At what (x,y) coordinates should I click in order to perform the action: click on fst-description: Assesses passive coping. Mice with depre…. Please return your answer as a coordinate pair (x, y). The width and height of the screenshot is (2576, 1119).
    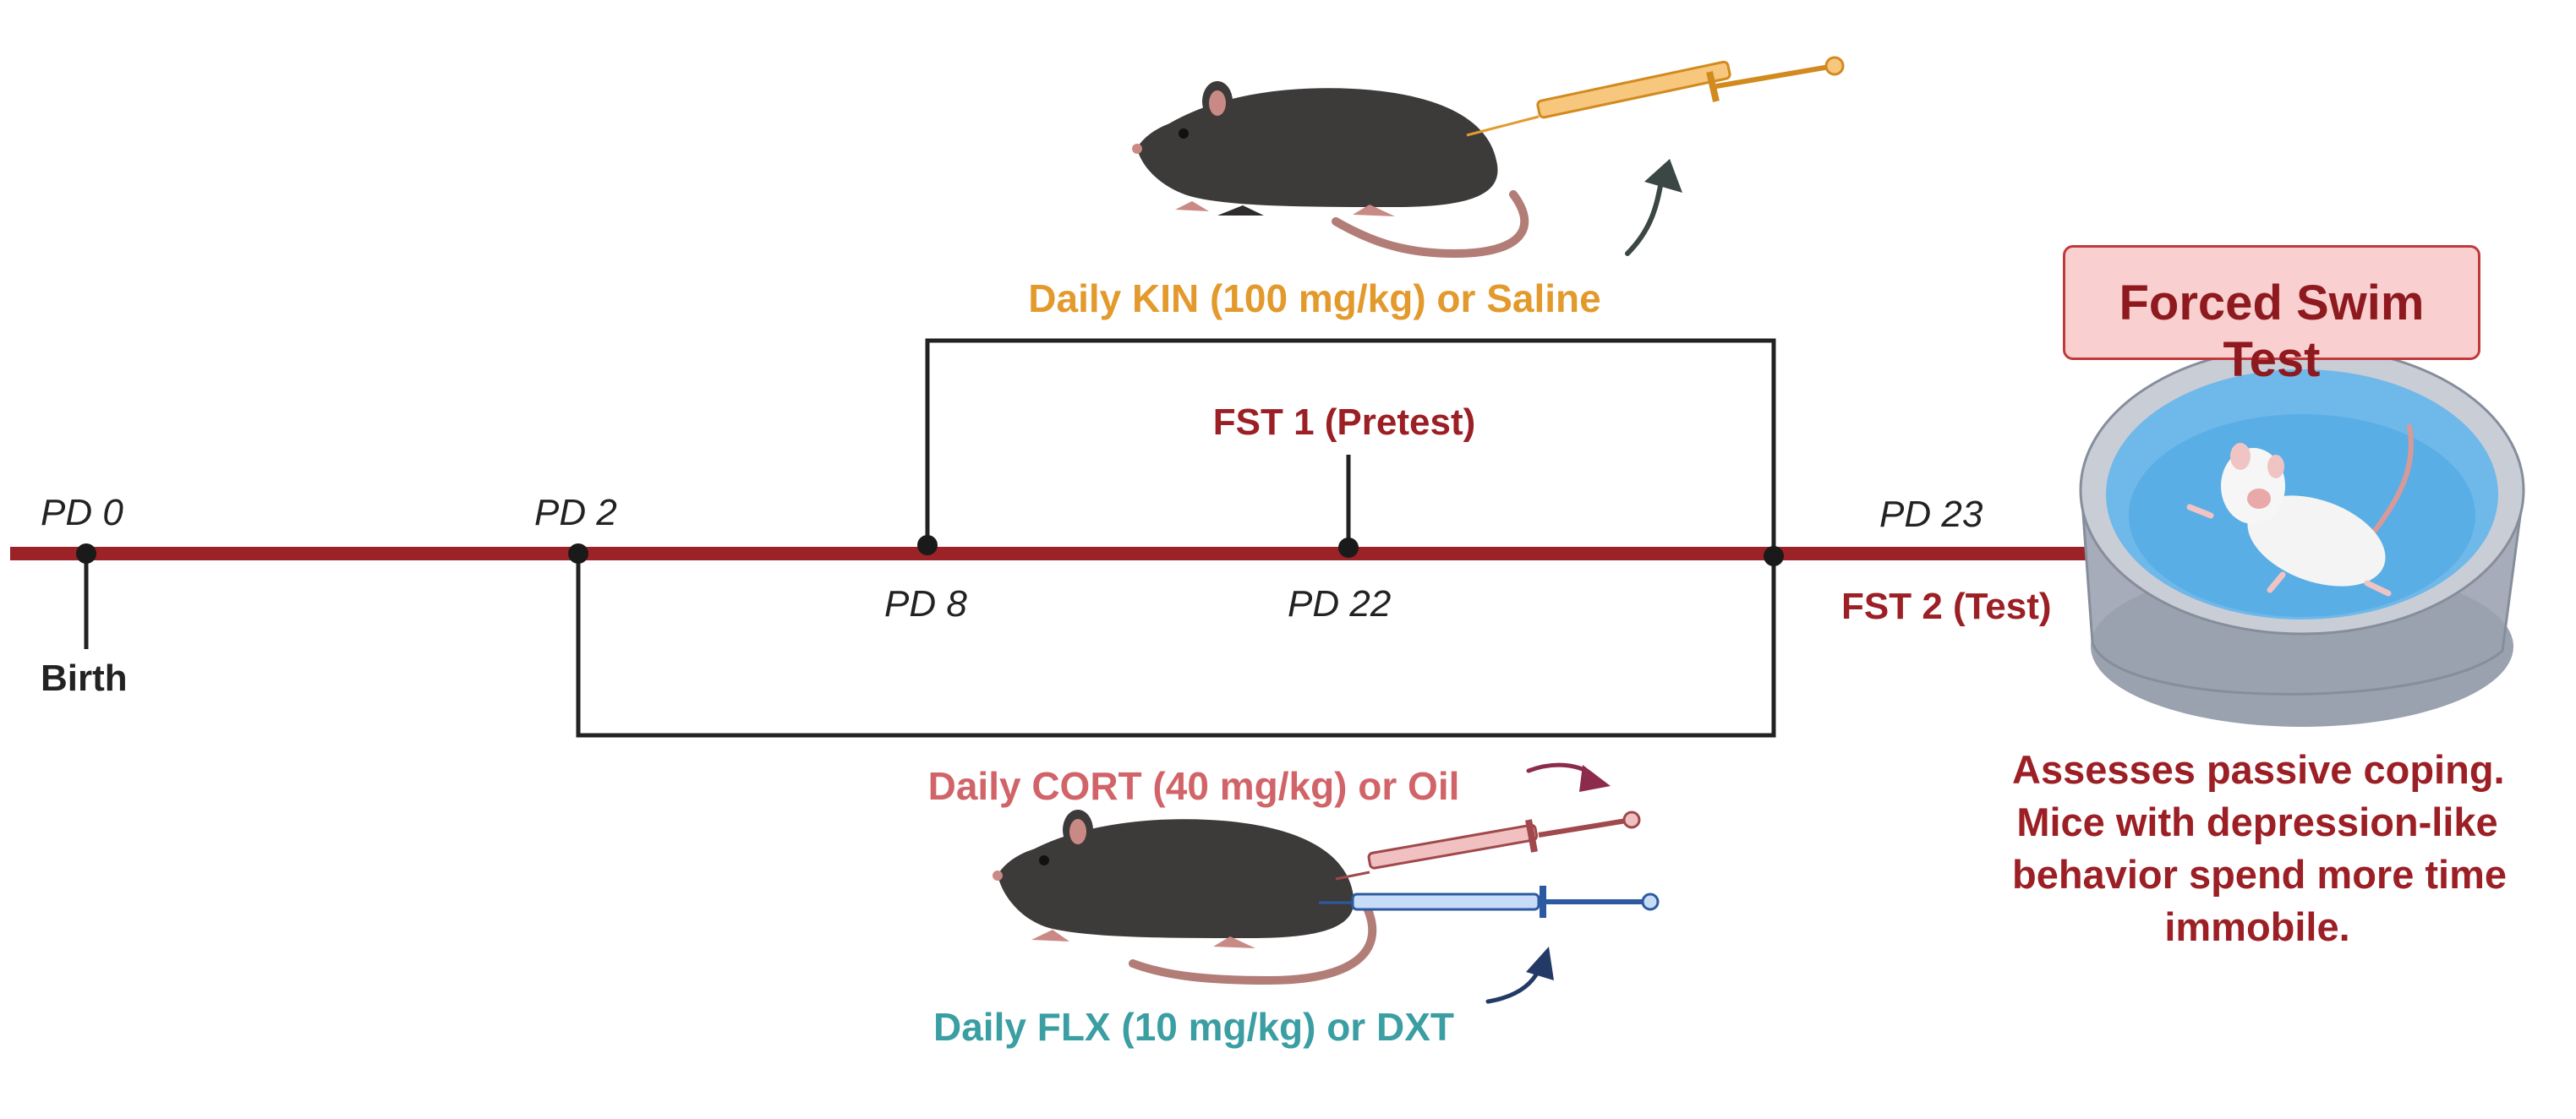
    Looking at the image, I should click on (2260, 848).